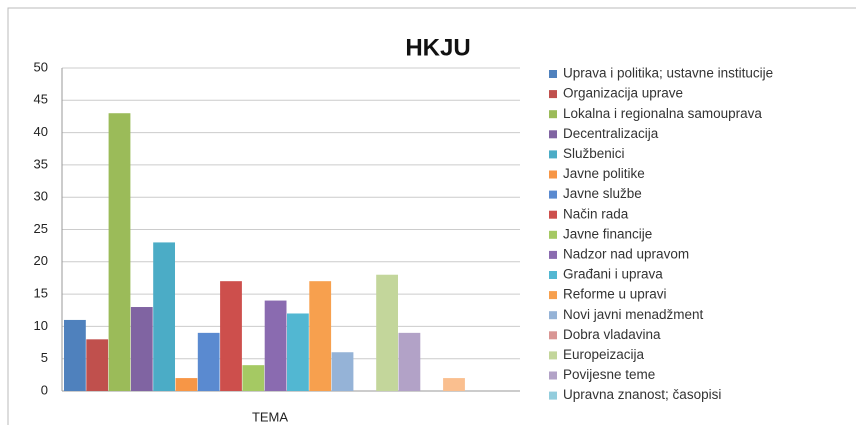 The width and height of the screenshot is (856, 425). What do you see at coordinates (44, 389) in the screenshot?
I see `y-tick-label: 0` at bounding box center [44, 389].